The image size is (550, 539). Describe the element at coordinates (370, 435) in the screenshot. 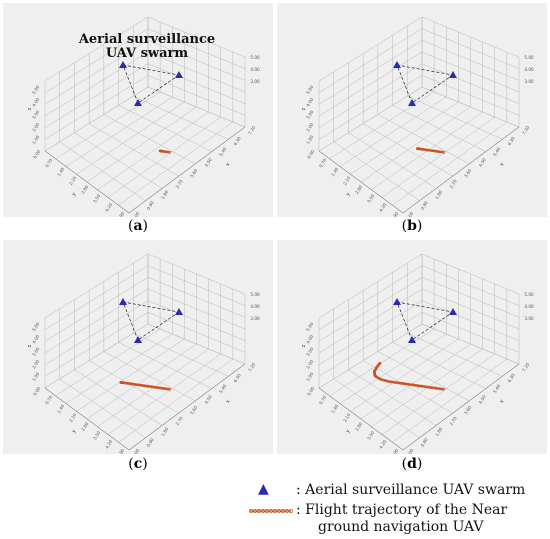

I see `y-tick-label: 3.50` at that location.